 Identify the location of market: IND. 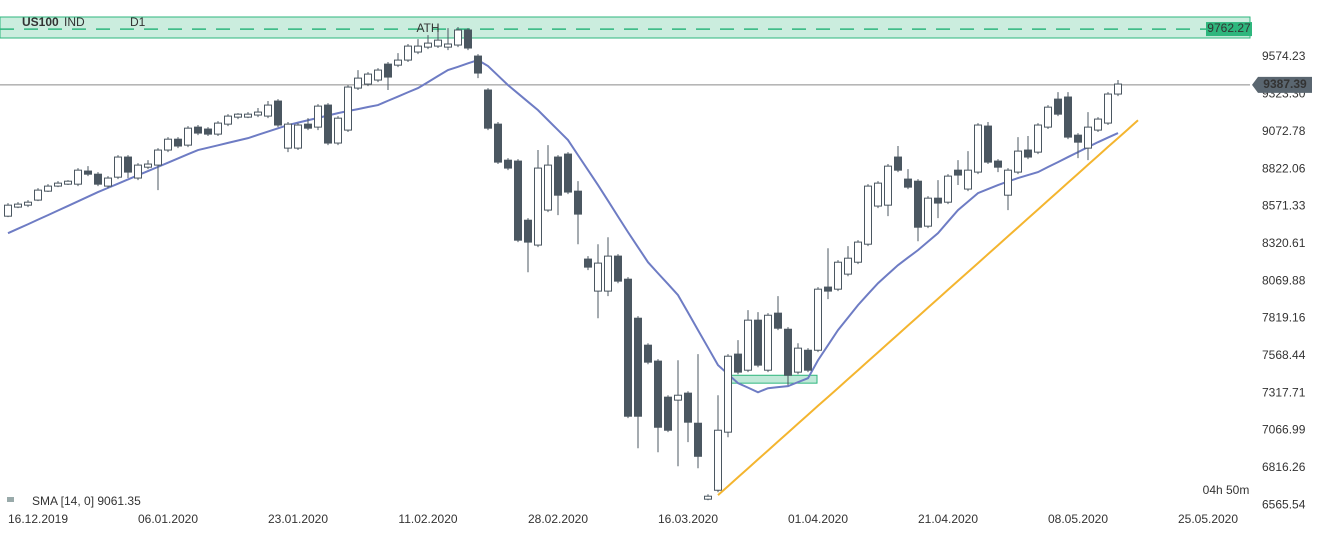
(74, 22).